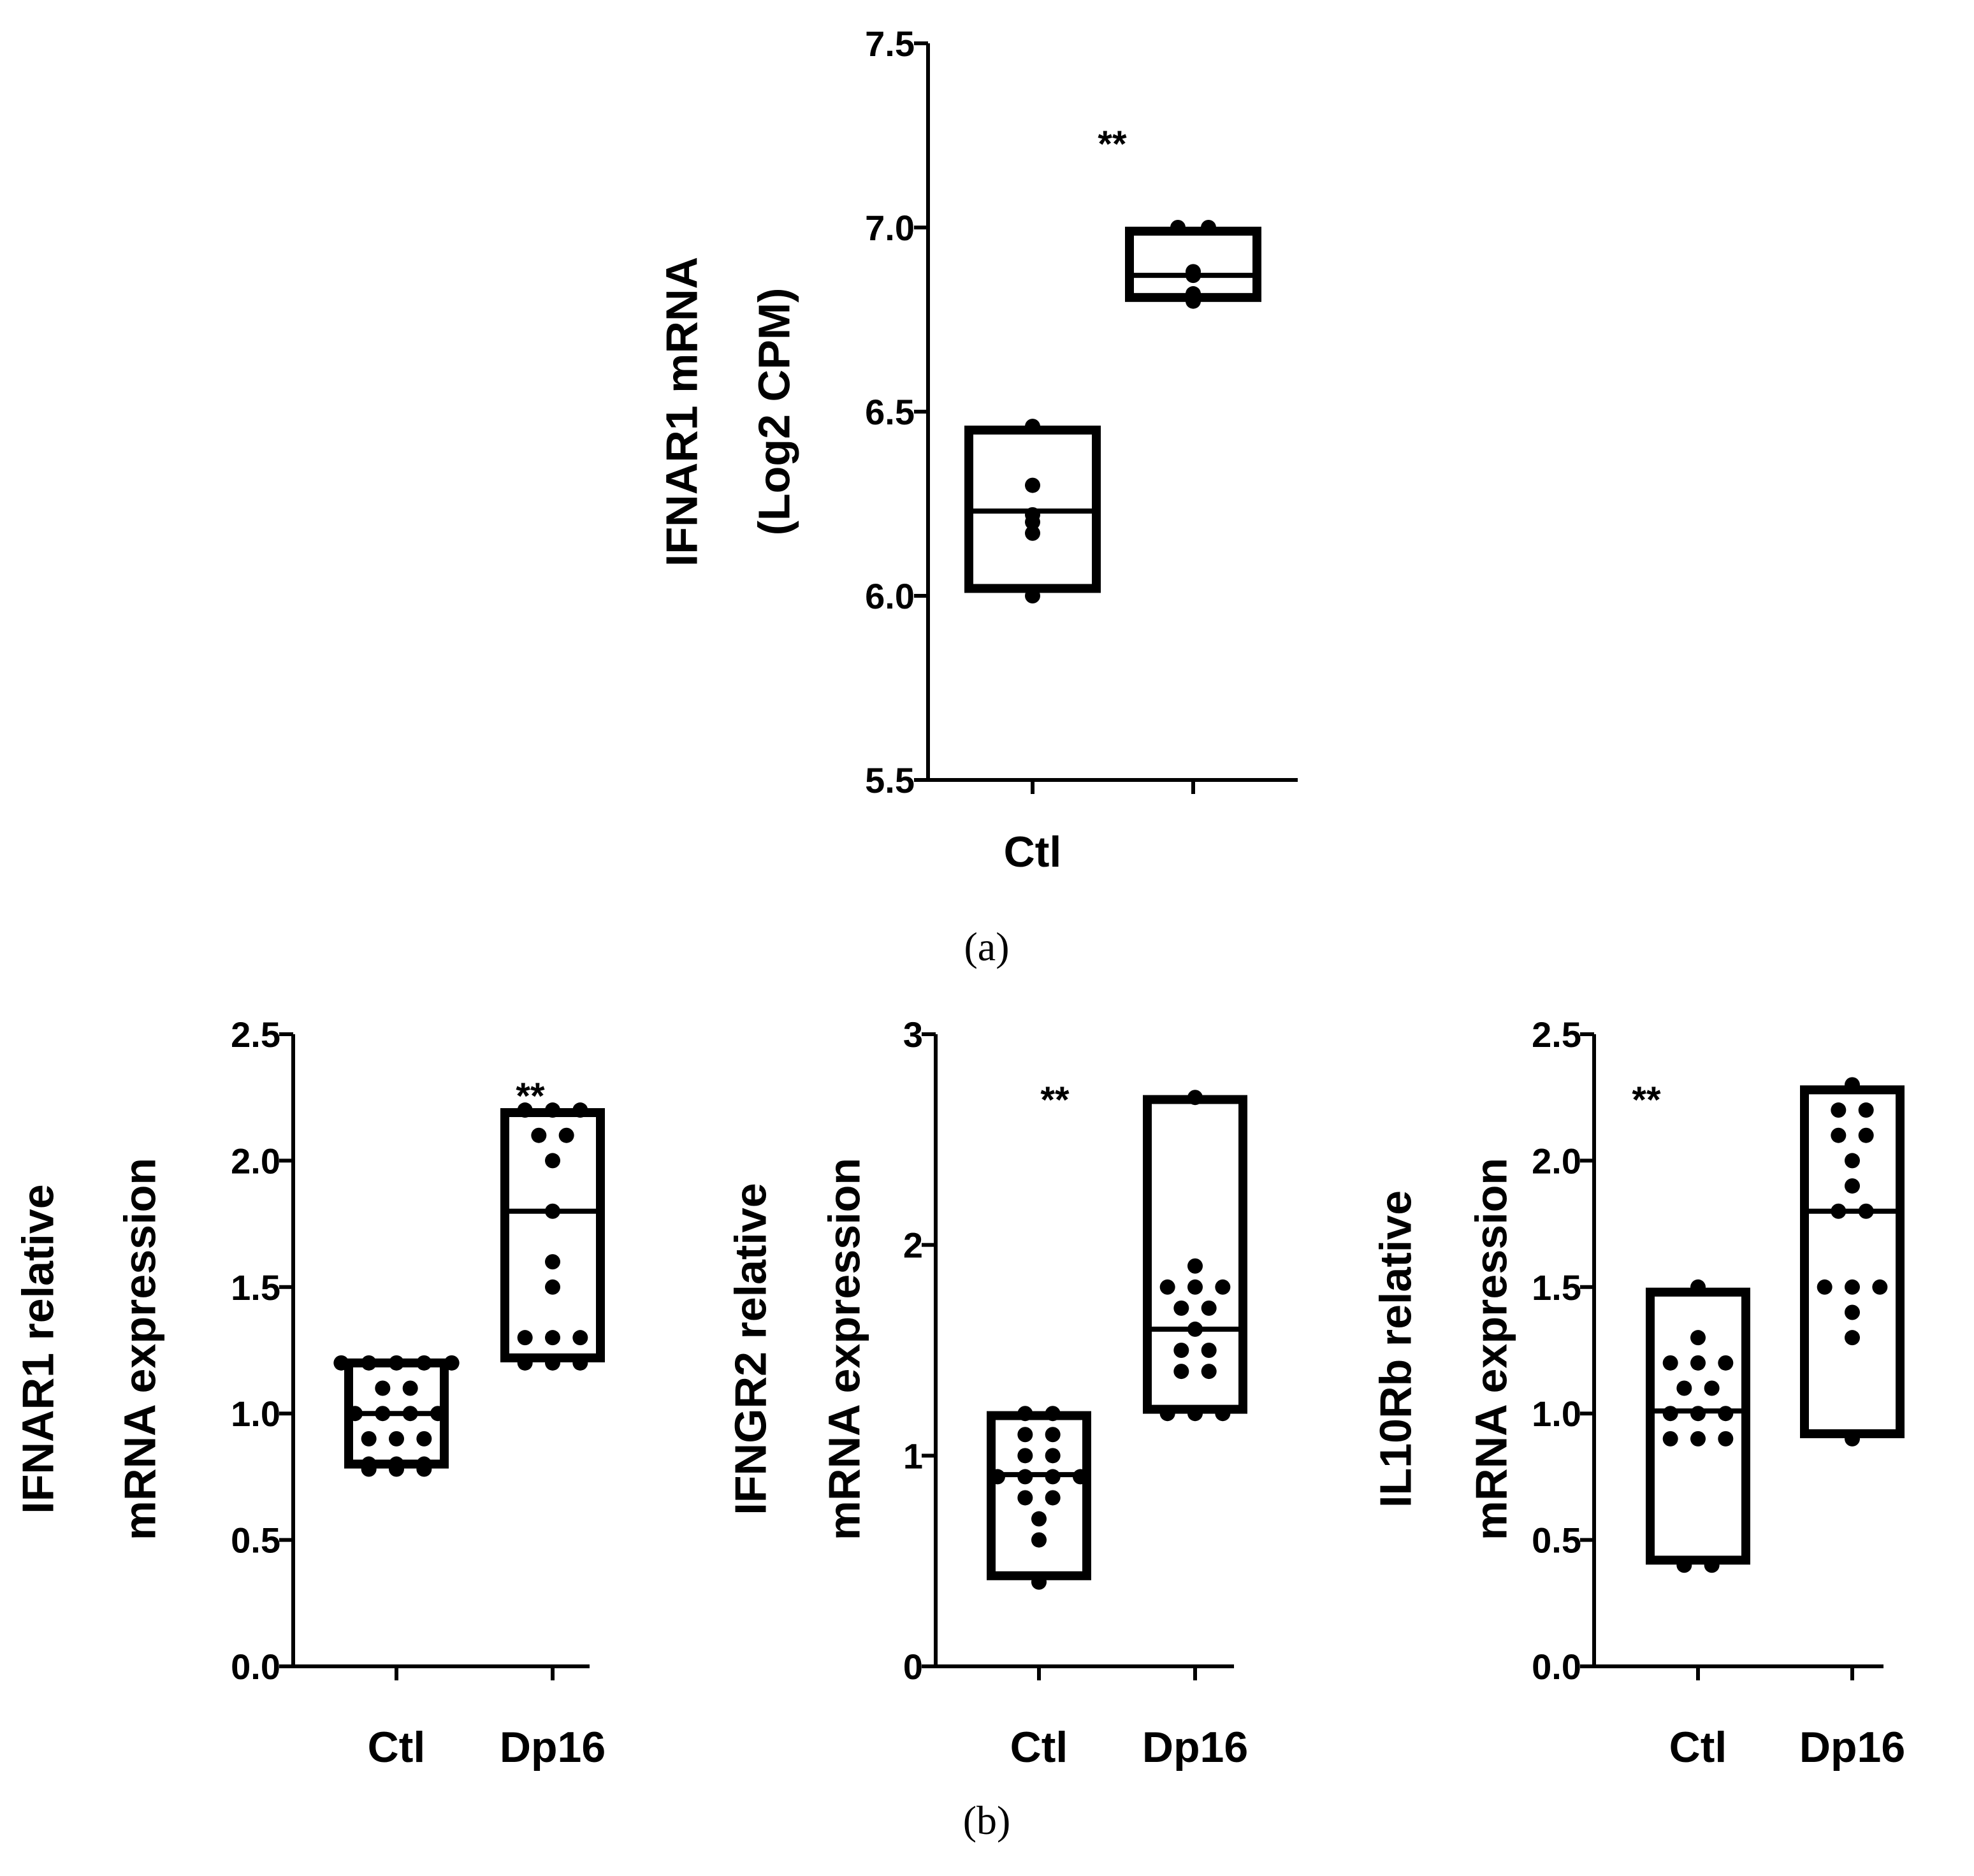 The image size is (1974, 1876). What do you see at coordinates (890, 228) in the screenshot?
I see `y-tick-label: 7.0` at bounding box center [890, 228].